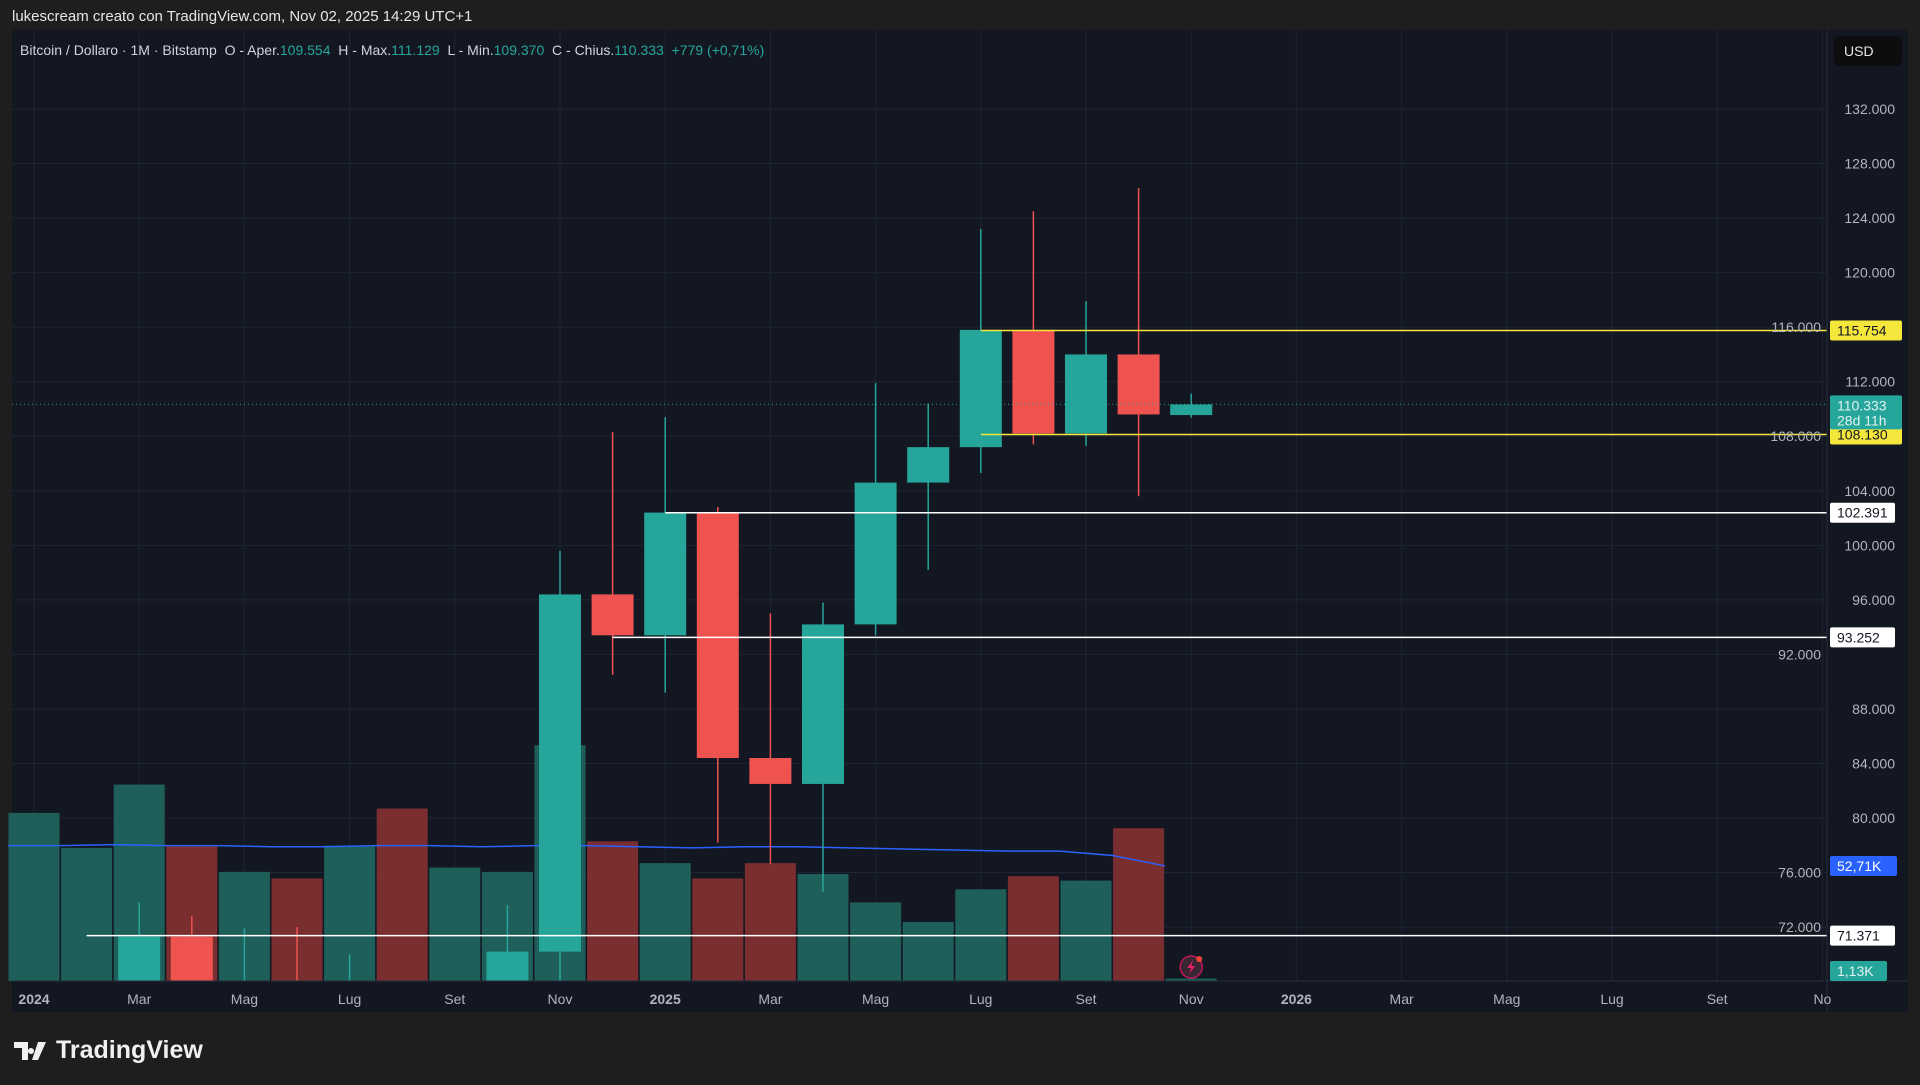 The image size is (1920, 1085). Describe the element at coordinates (1799, 654) in the screenshot. I see `y-tick-label: 92.000` at that location.